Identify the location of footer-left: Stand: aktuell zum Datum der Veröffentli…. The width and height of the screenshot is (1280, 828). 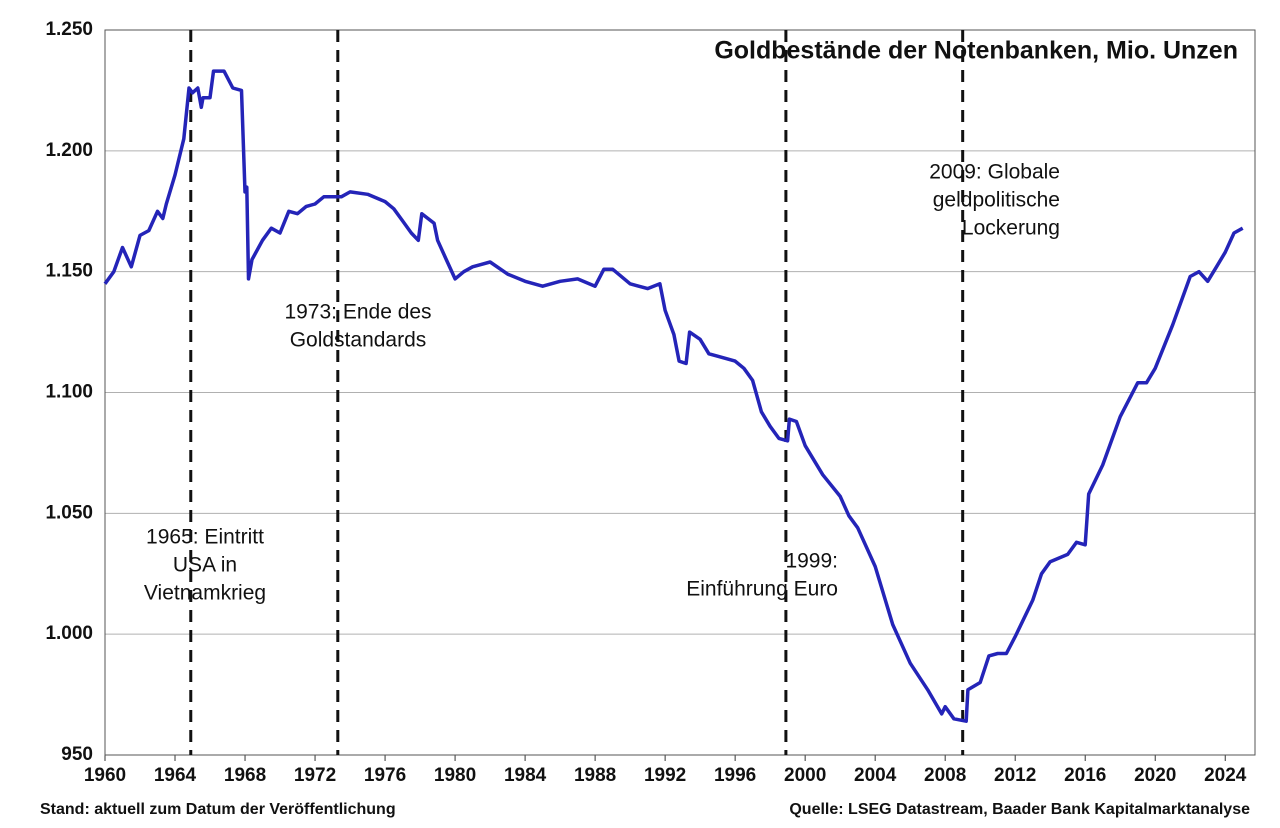
(218, 809).